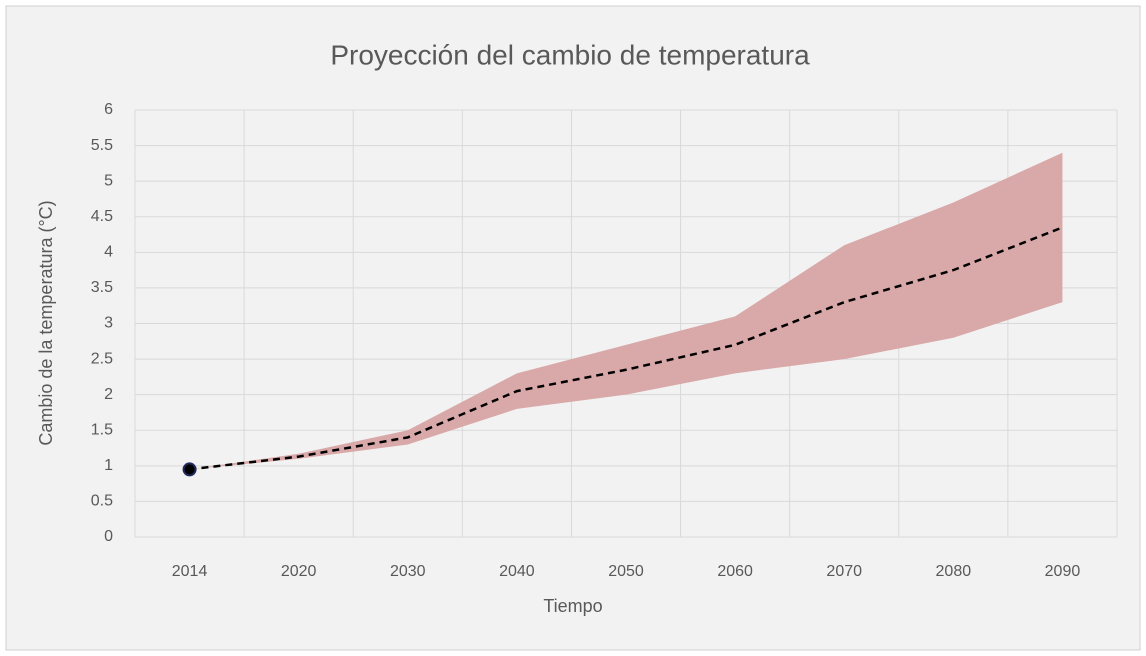 The width and height of the screenshot is (1146, 656). What do you see at coordinates (572, 606) in the screenshot?
I see `x-axis-label: Tiempo` at bounding box center [572, 606].